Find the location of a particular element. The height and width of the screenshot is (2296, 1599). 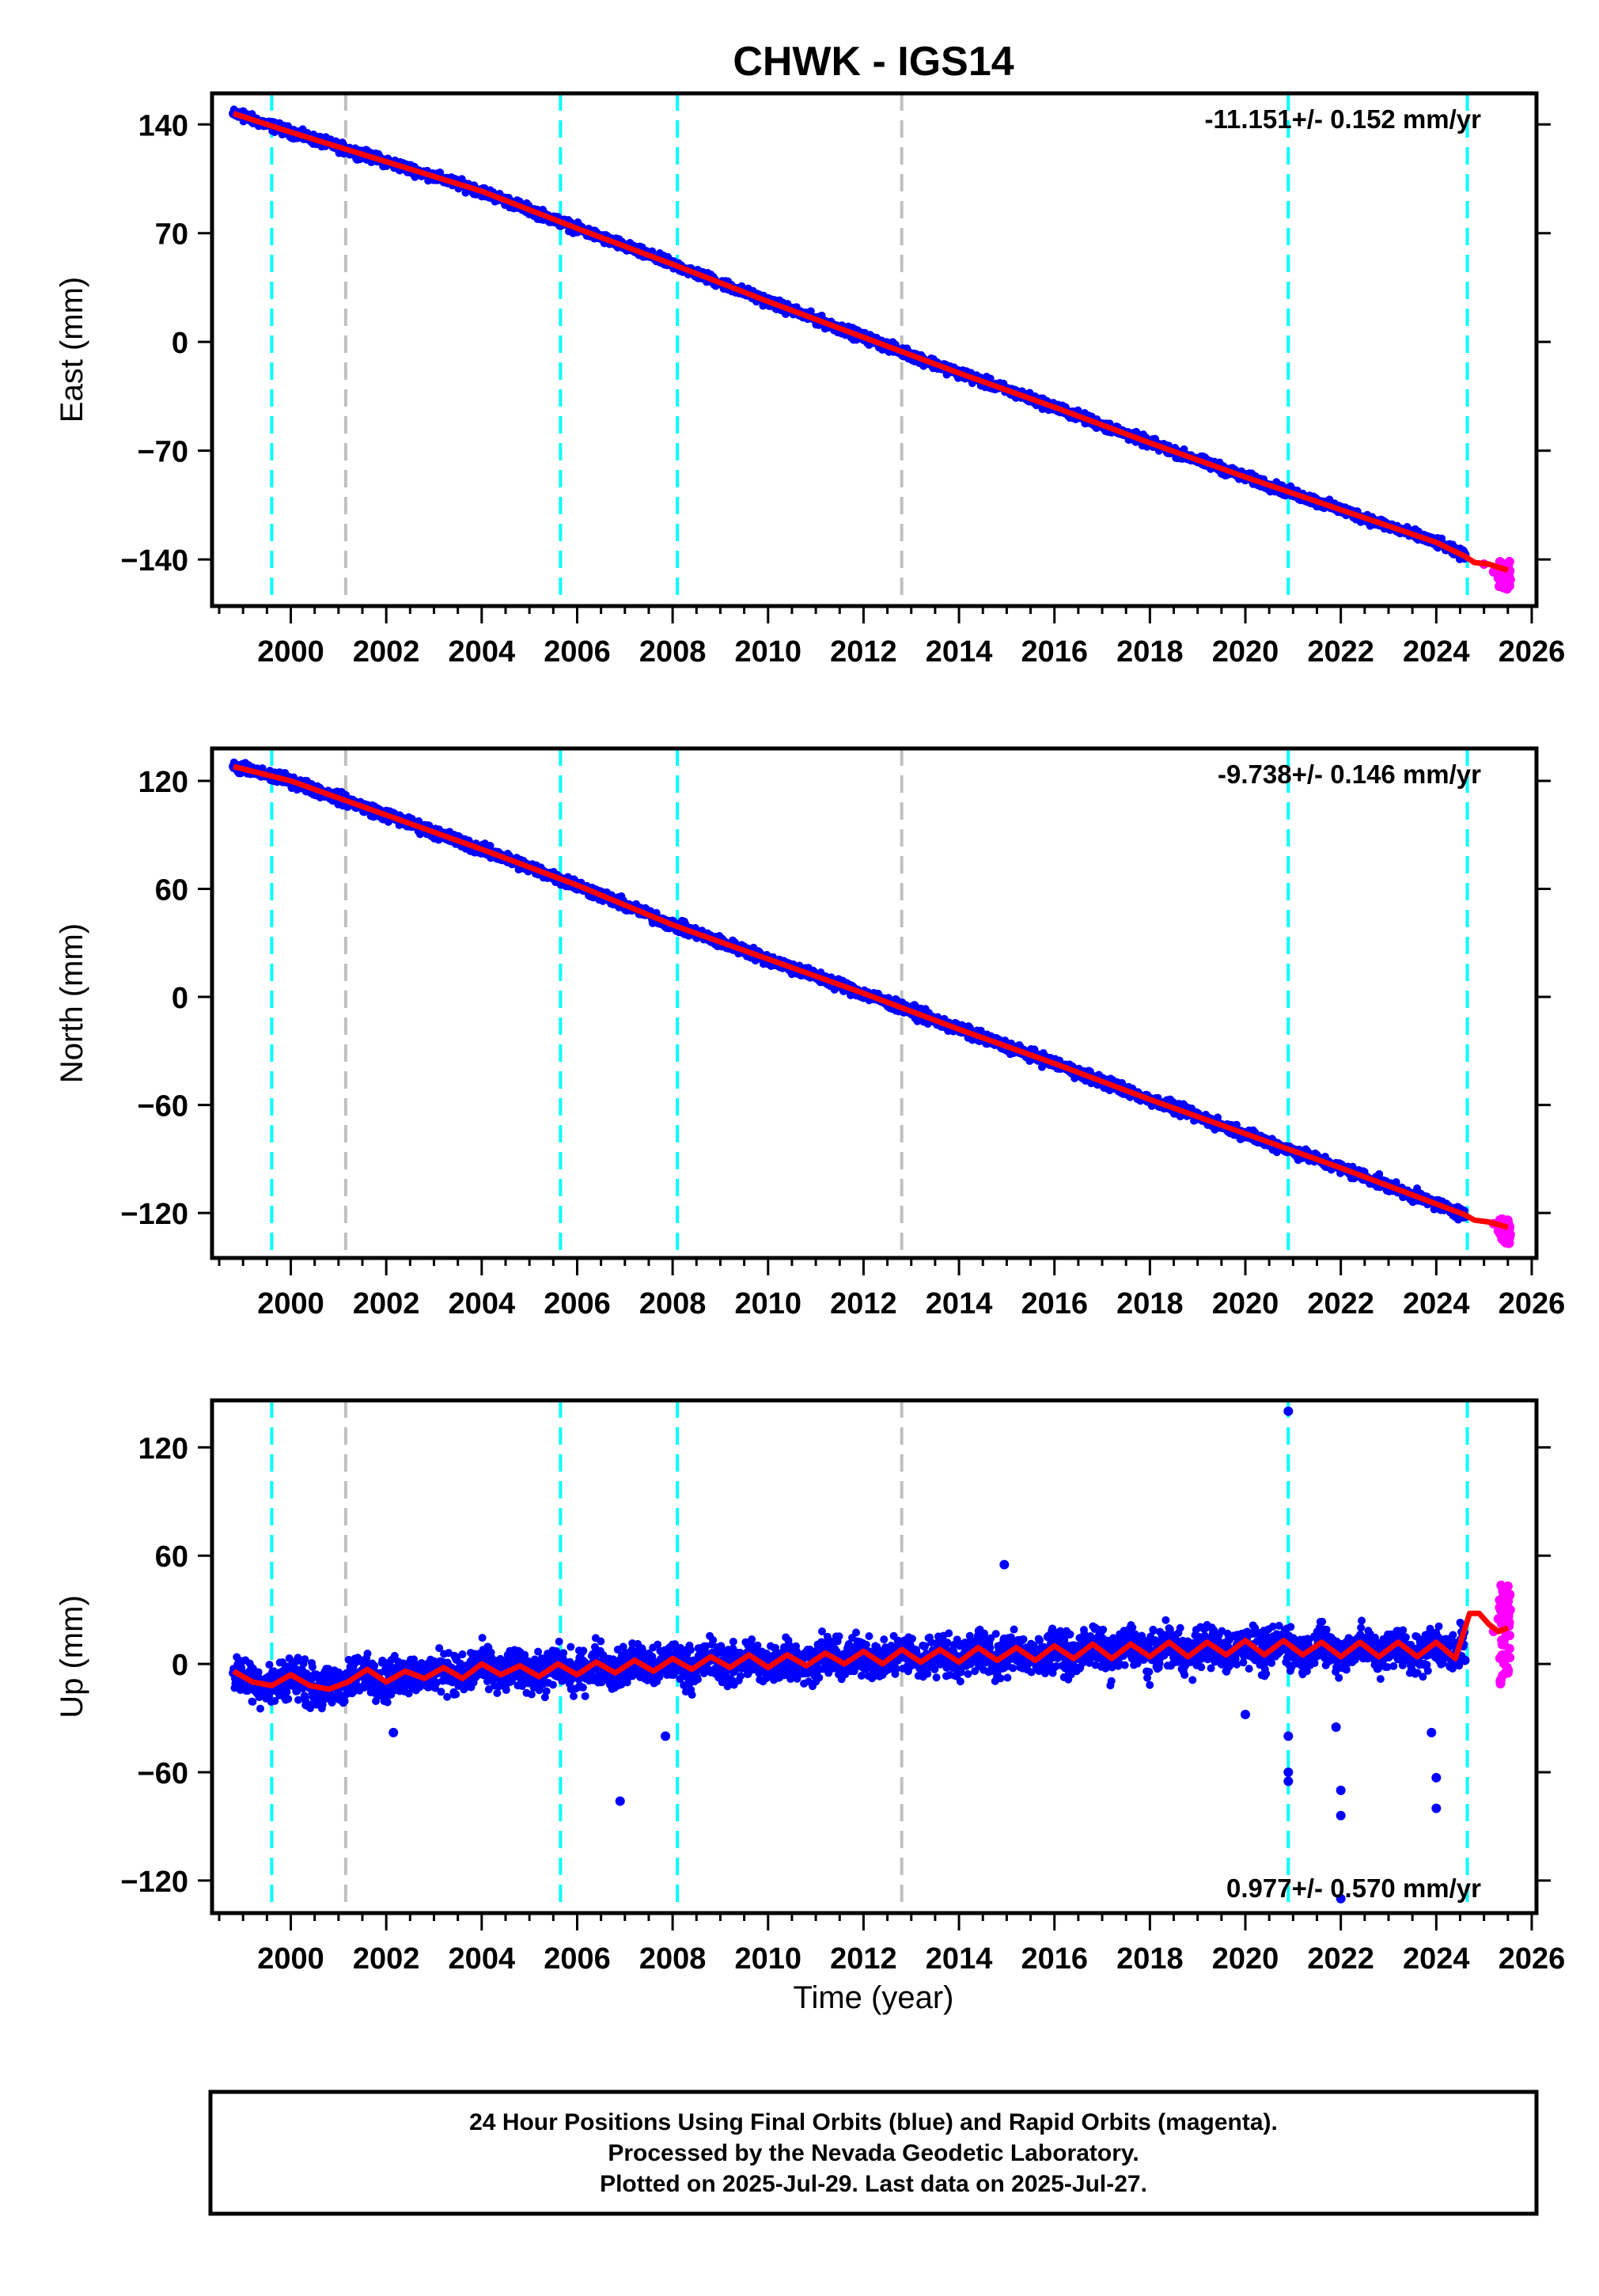

x-tick-label: 2006 is located at coordinates (577, 652).